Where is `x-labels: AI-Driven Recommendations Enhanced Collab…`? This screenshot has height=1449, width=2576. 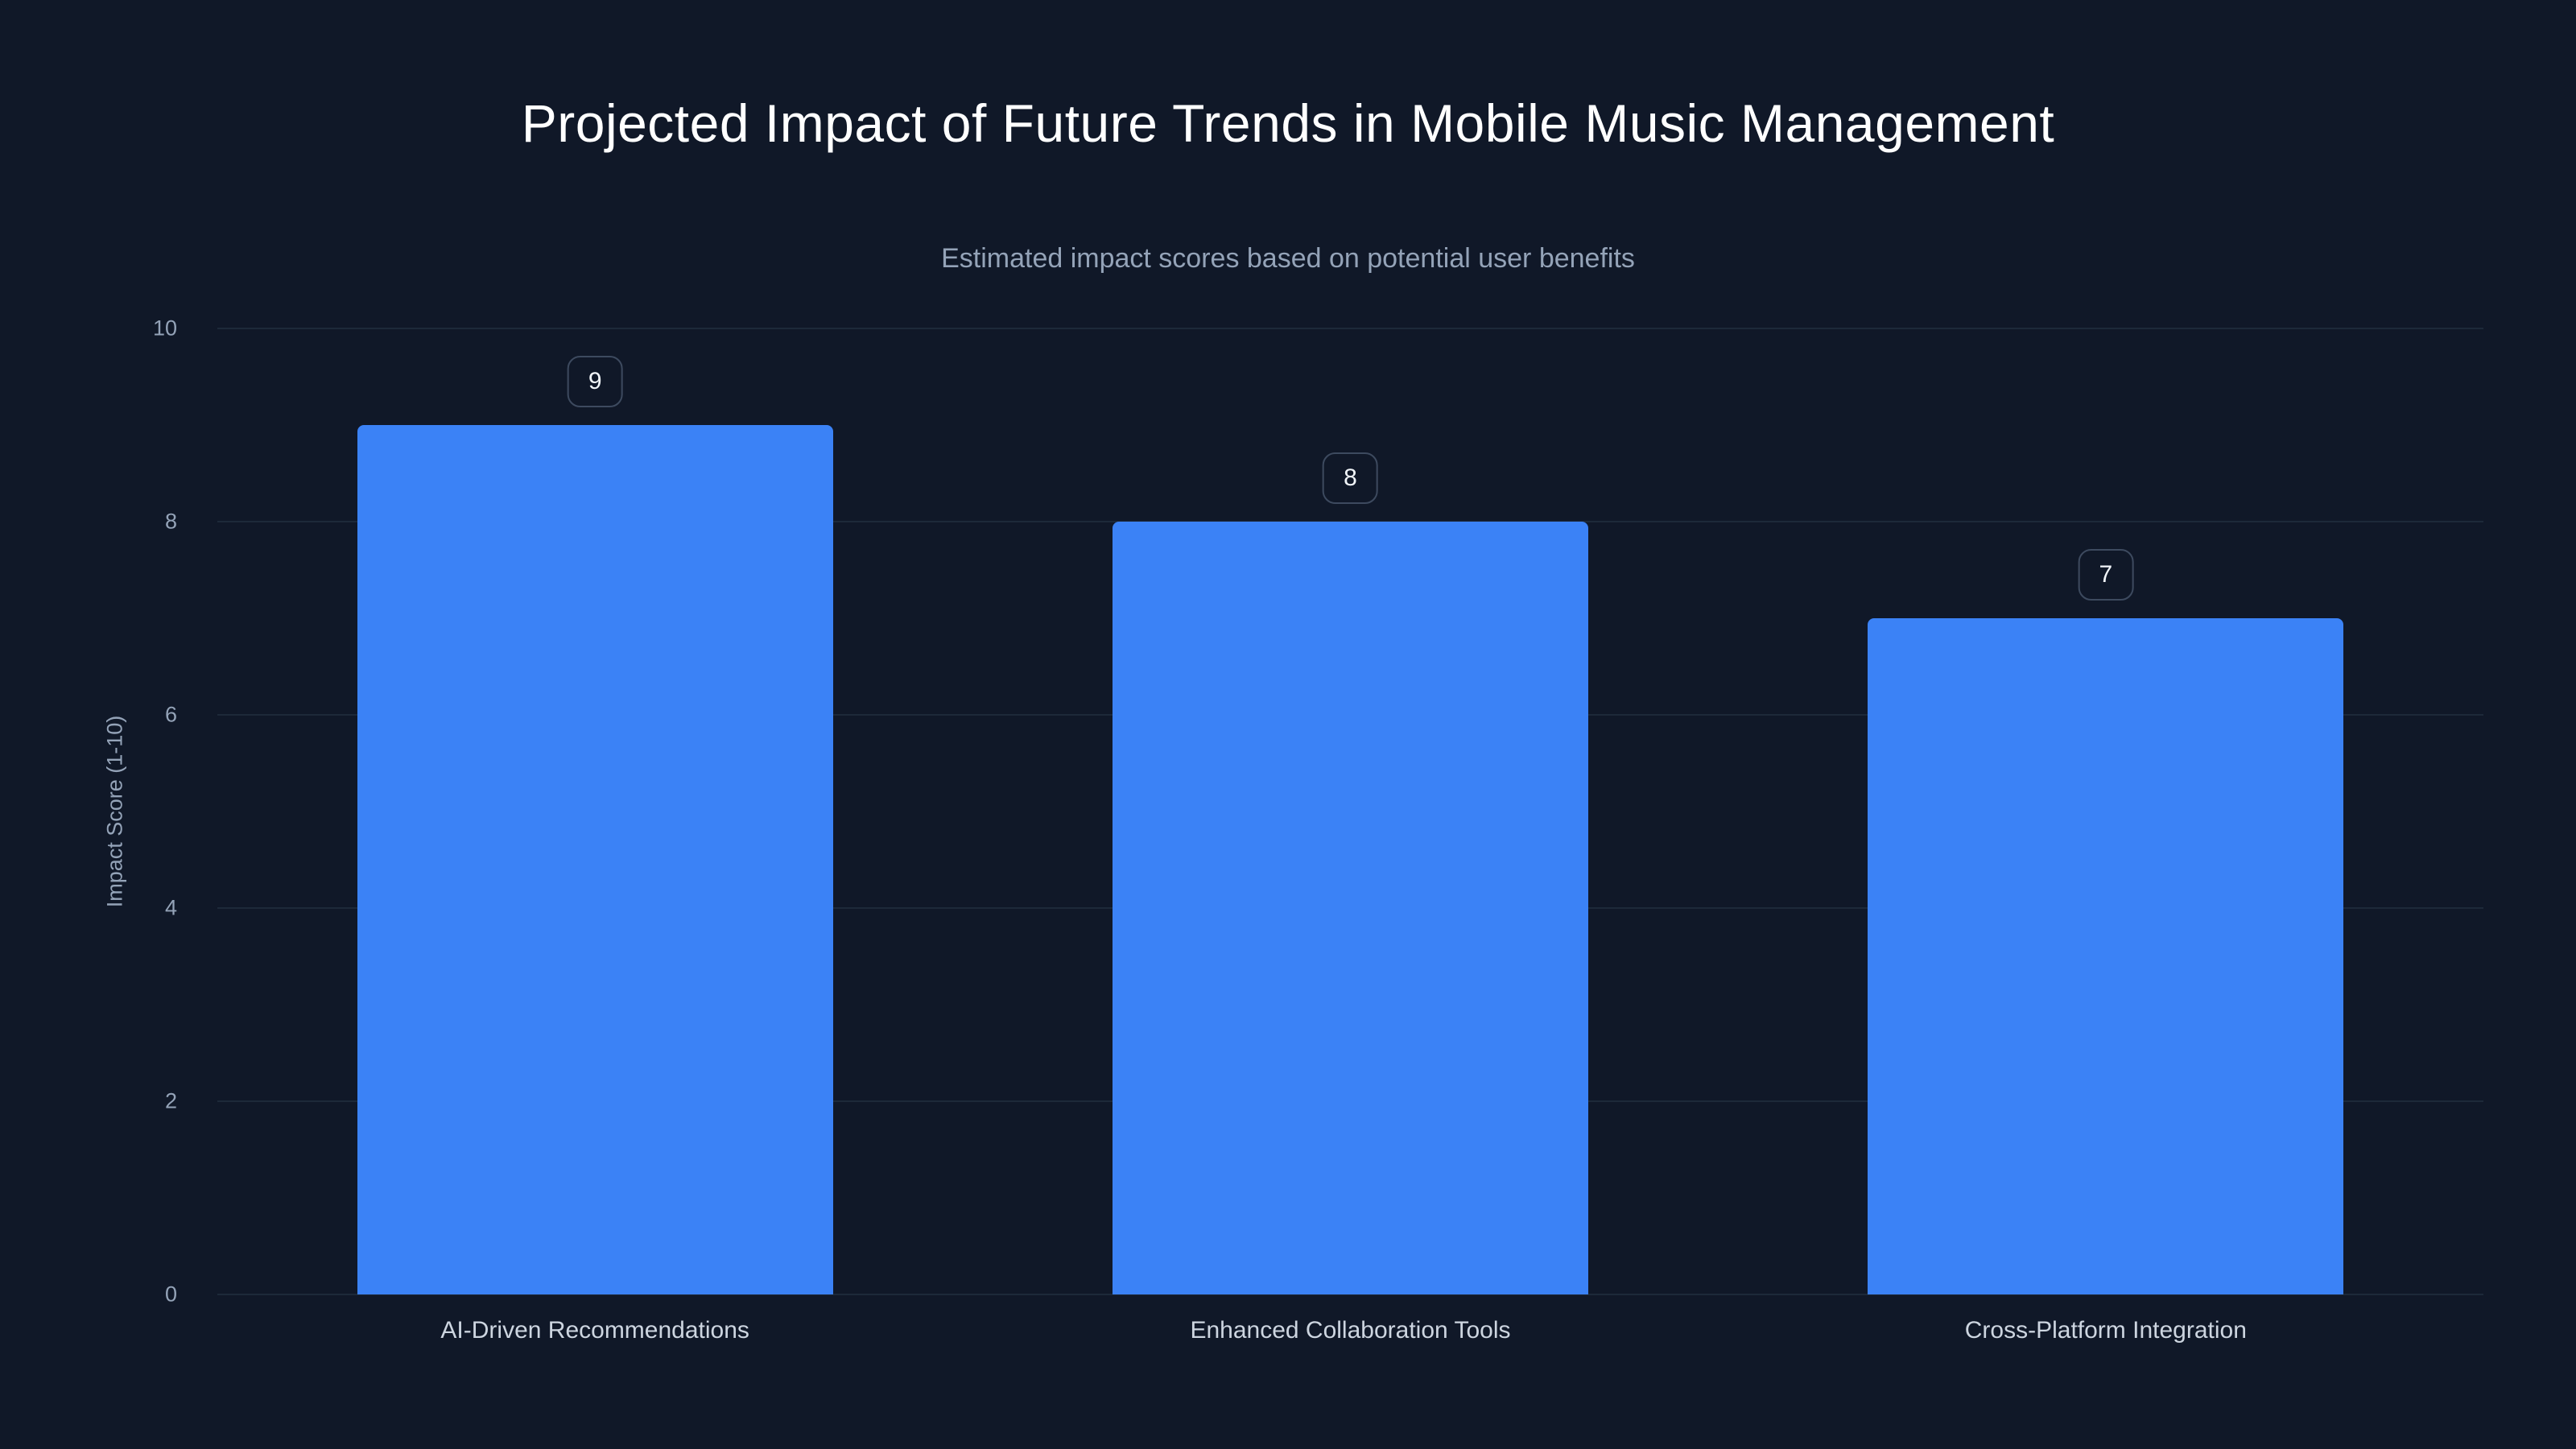 x-labels: AI-Driven Recommendations Enhanced Collab… is located at coordinates (1350, 1330).